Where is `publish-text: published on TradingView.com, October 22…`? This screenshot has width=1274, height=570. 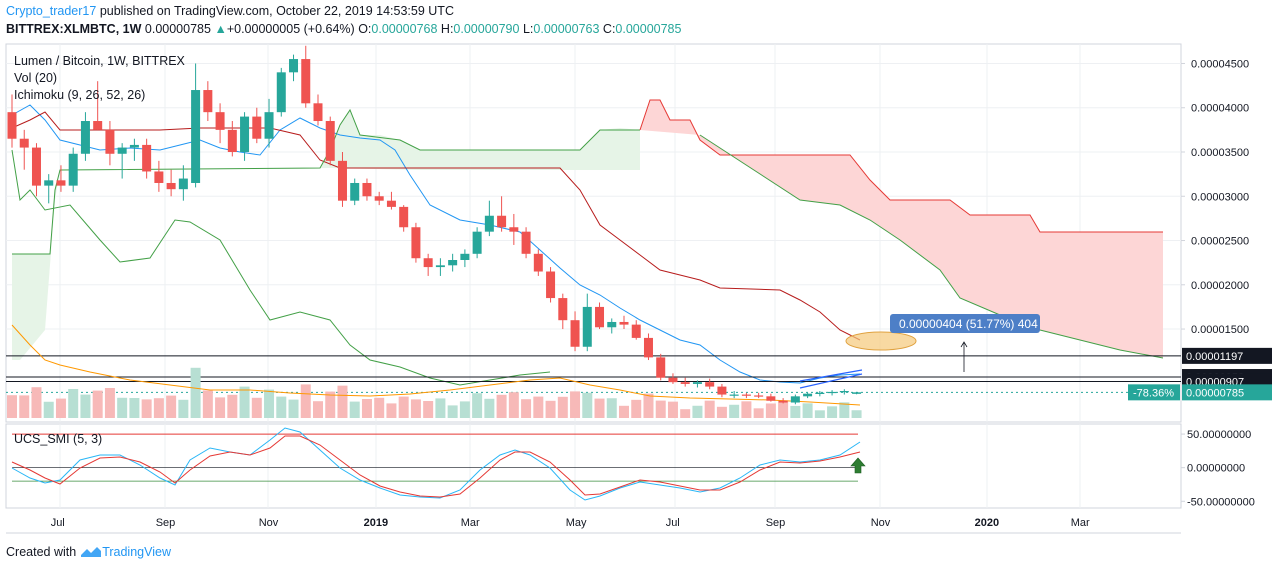
publish-text: published on TradingView.com, October 22… is located at coordinates (276, 11).